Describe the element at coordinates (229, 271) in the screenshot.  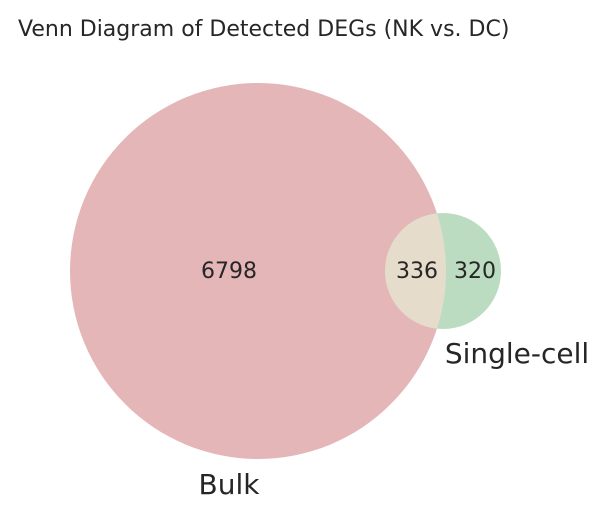
I see `bulk-only-count: 6798` at that location.